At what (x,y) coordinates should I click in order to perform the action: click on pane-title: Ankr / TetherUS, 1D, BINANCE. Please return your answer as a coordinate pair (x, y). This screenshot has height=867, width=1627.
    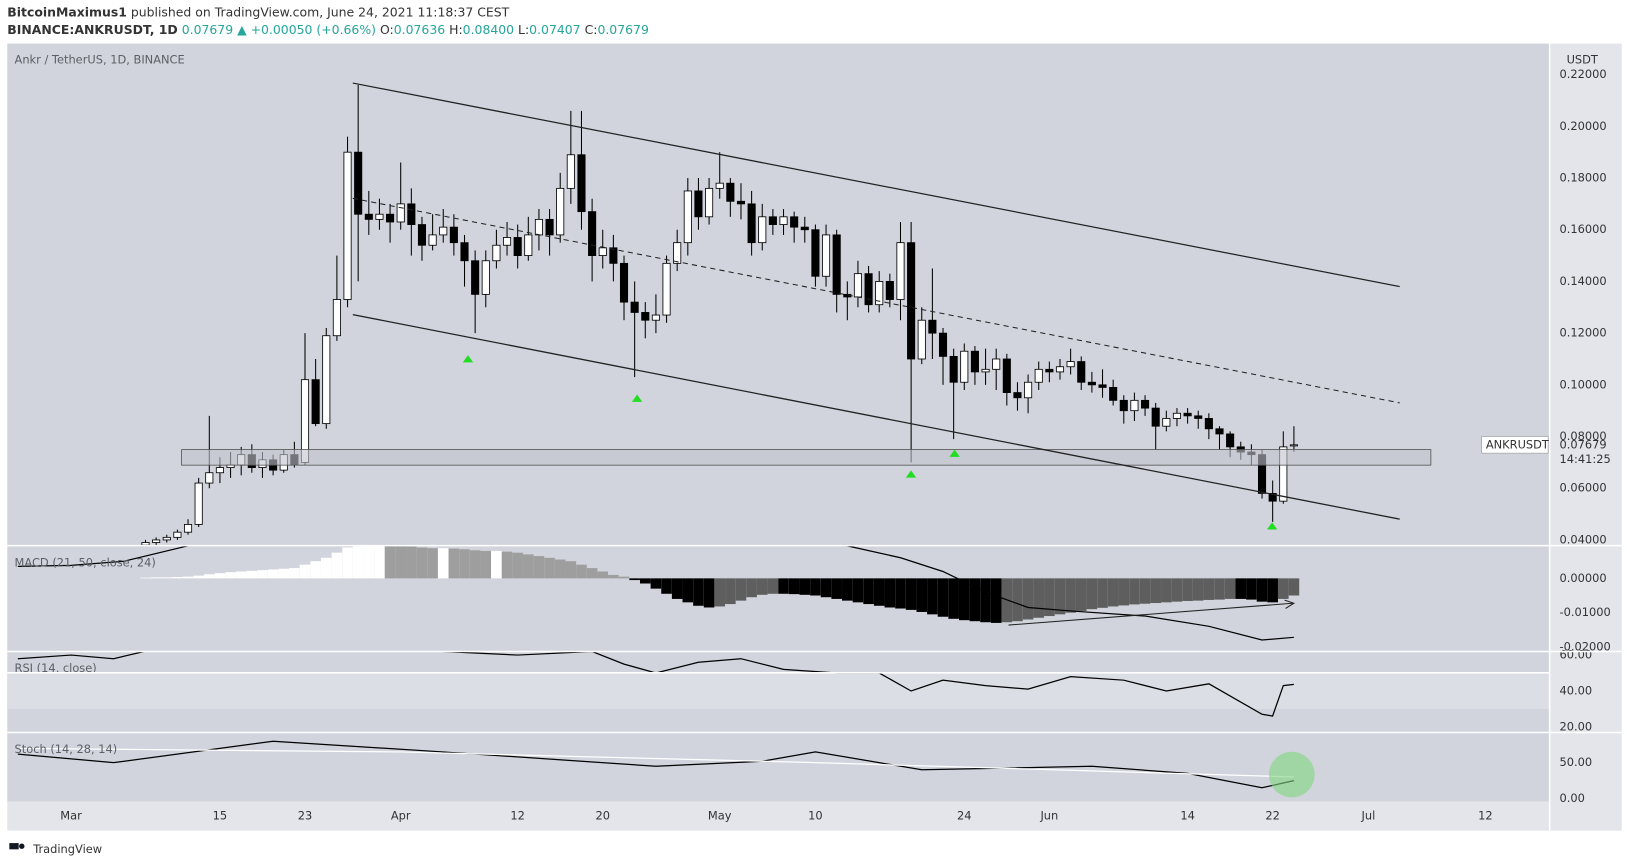
    Looking at the image, I should click on (100, 60).